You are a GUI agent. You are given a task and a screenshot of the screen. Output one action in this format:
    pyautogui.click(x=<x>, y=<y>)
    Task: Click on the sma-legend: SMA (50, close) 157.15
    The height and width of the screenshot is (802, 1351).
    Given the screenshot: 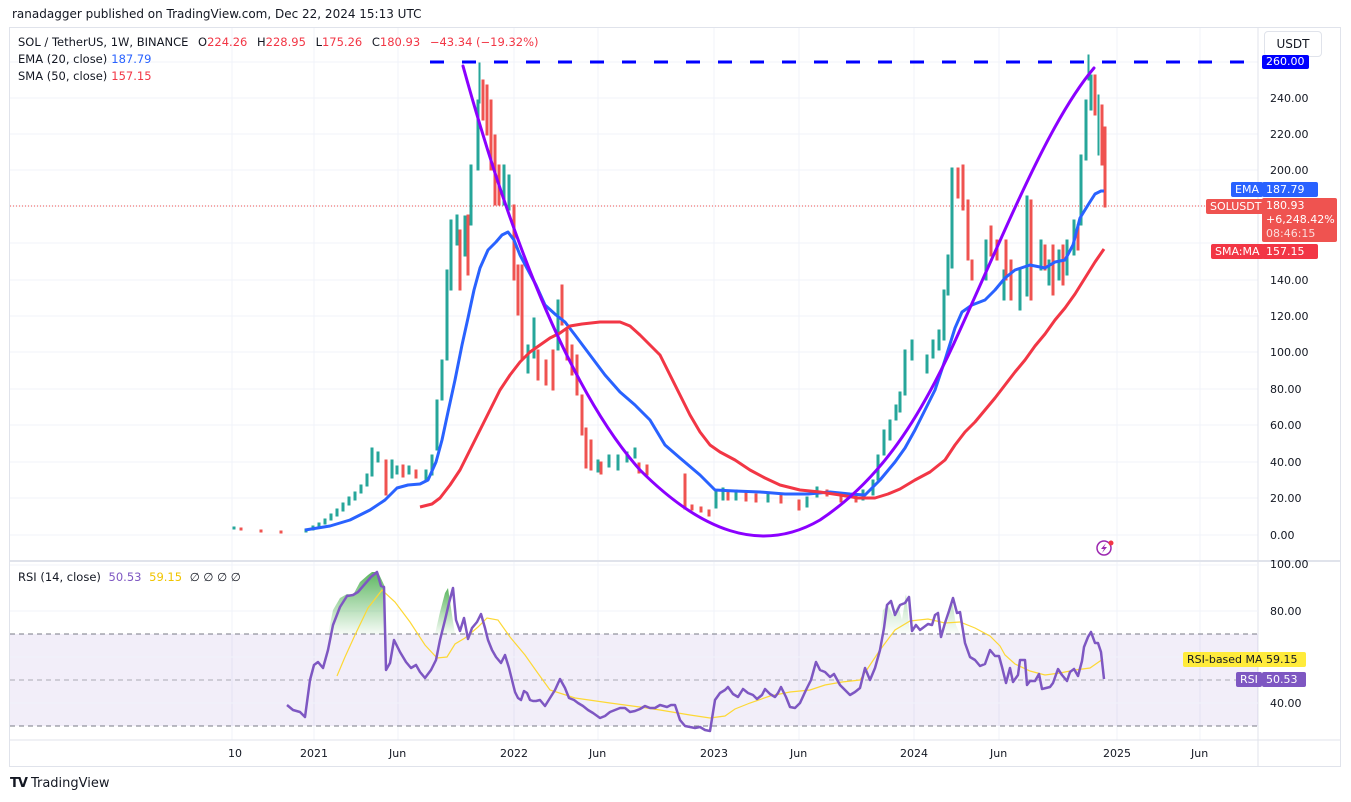 What is the action you would take?
    pyautogui.click(x=85, y=76)
    